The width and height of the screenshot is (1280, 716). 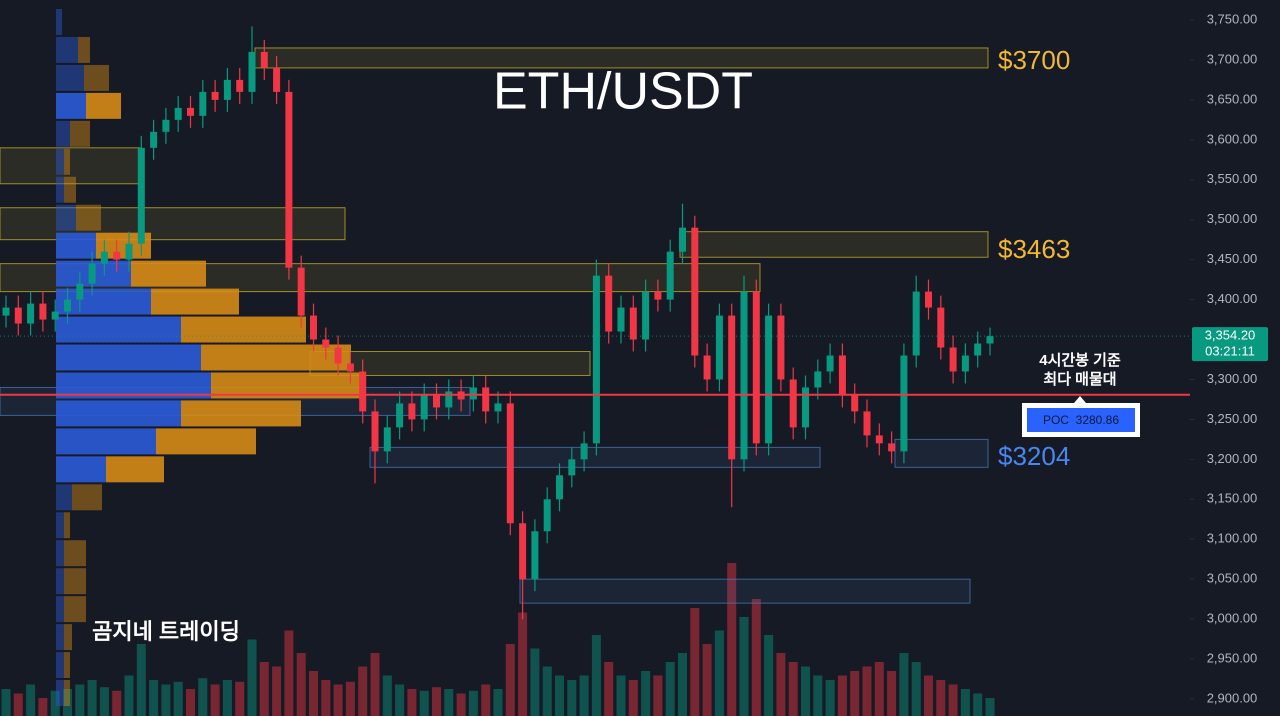 What do you see at coordinates (1232, 98) in the screenshot?
I see `y-tick-label: 3,650.00` at bounding box center [1232, 98].